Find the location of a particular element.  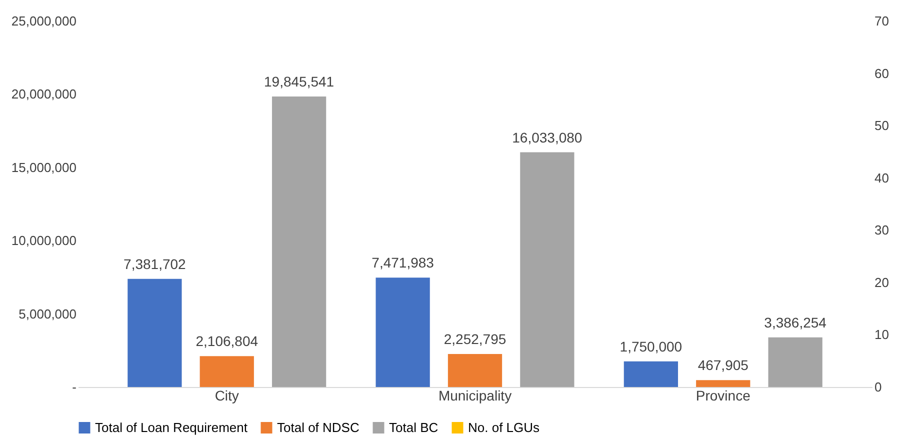

x-tick-label: City is located at coordinates (226, 396).